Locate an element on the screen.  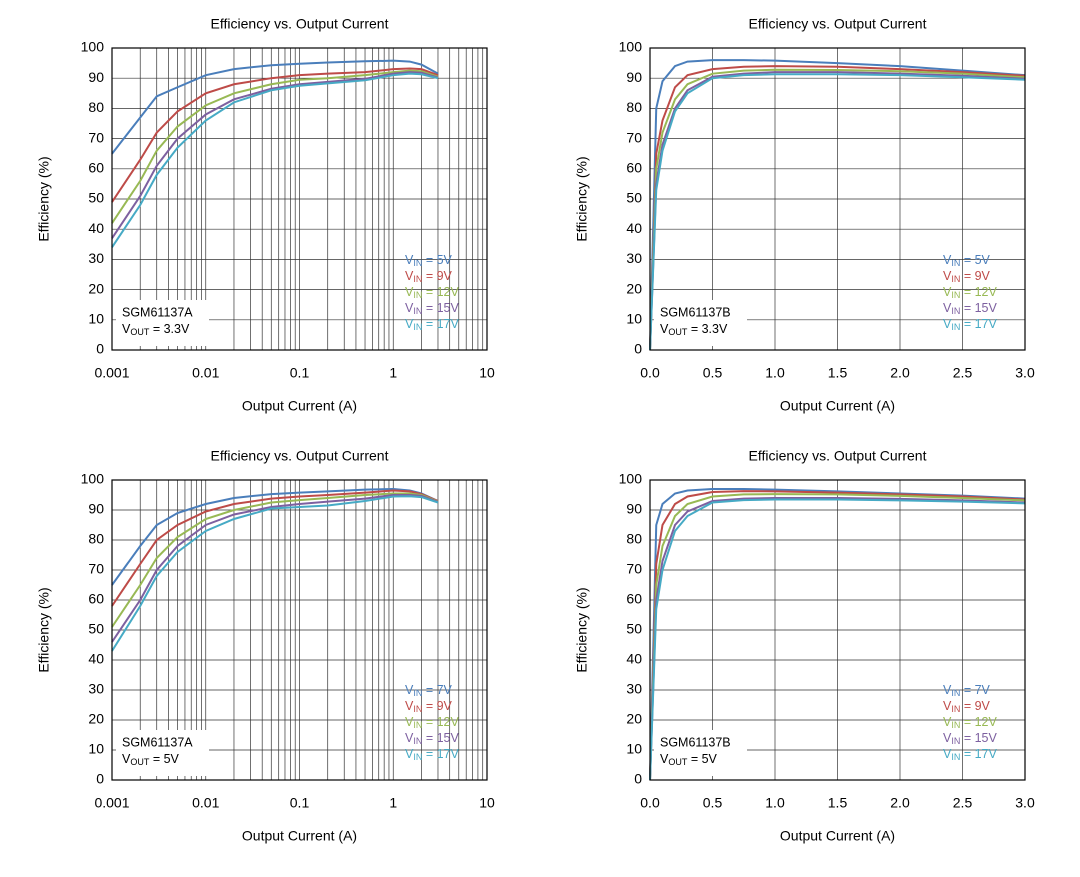
x-tick-label: 0.1 is located at coordinates (300, 373).